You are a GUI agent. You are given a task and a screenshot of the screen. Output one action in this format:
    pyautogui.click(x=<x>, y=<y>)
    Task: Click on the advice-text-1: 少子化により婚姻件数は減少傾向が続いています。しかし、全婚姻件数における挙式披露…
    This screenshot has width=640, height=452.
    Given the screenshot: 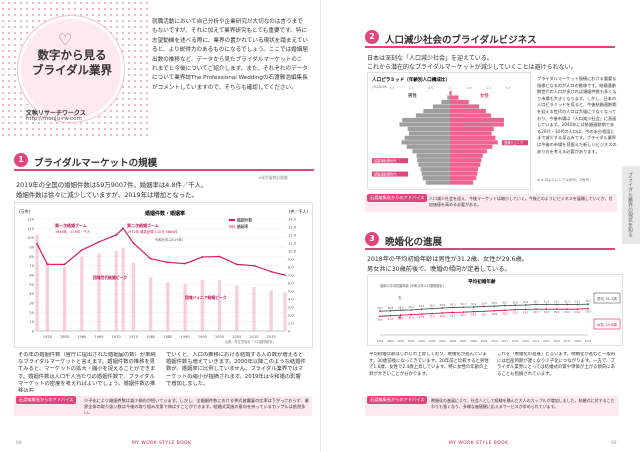 What is the action you would take?
    pyautogui.click(x=196, y=406)
    